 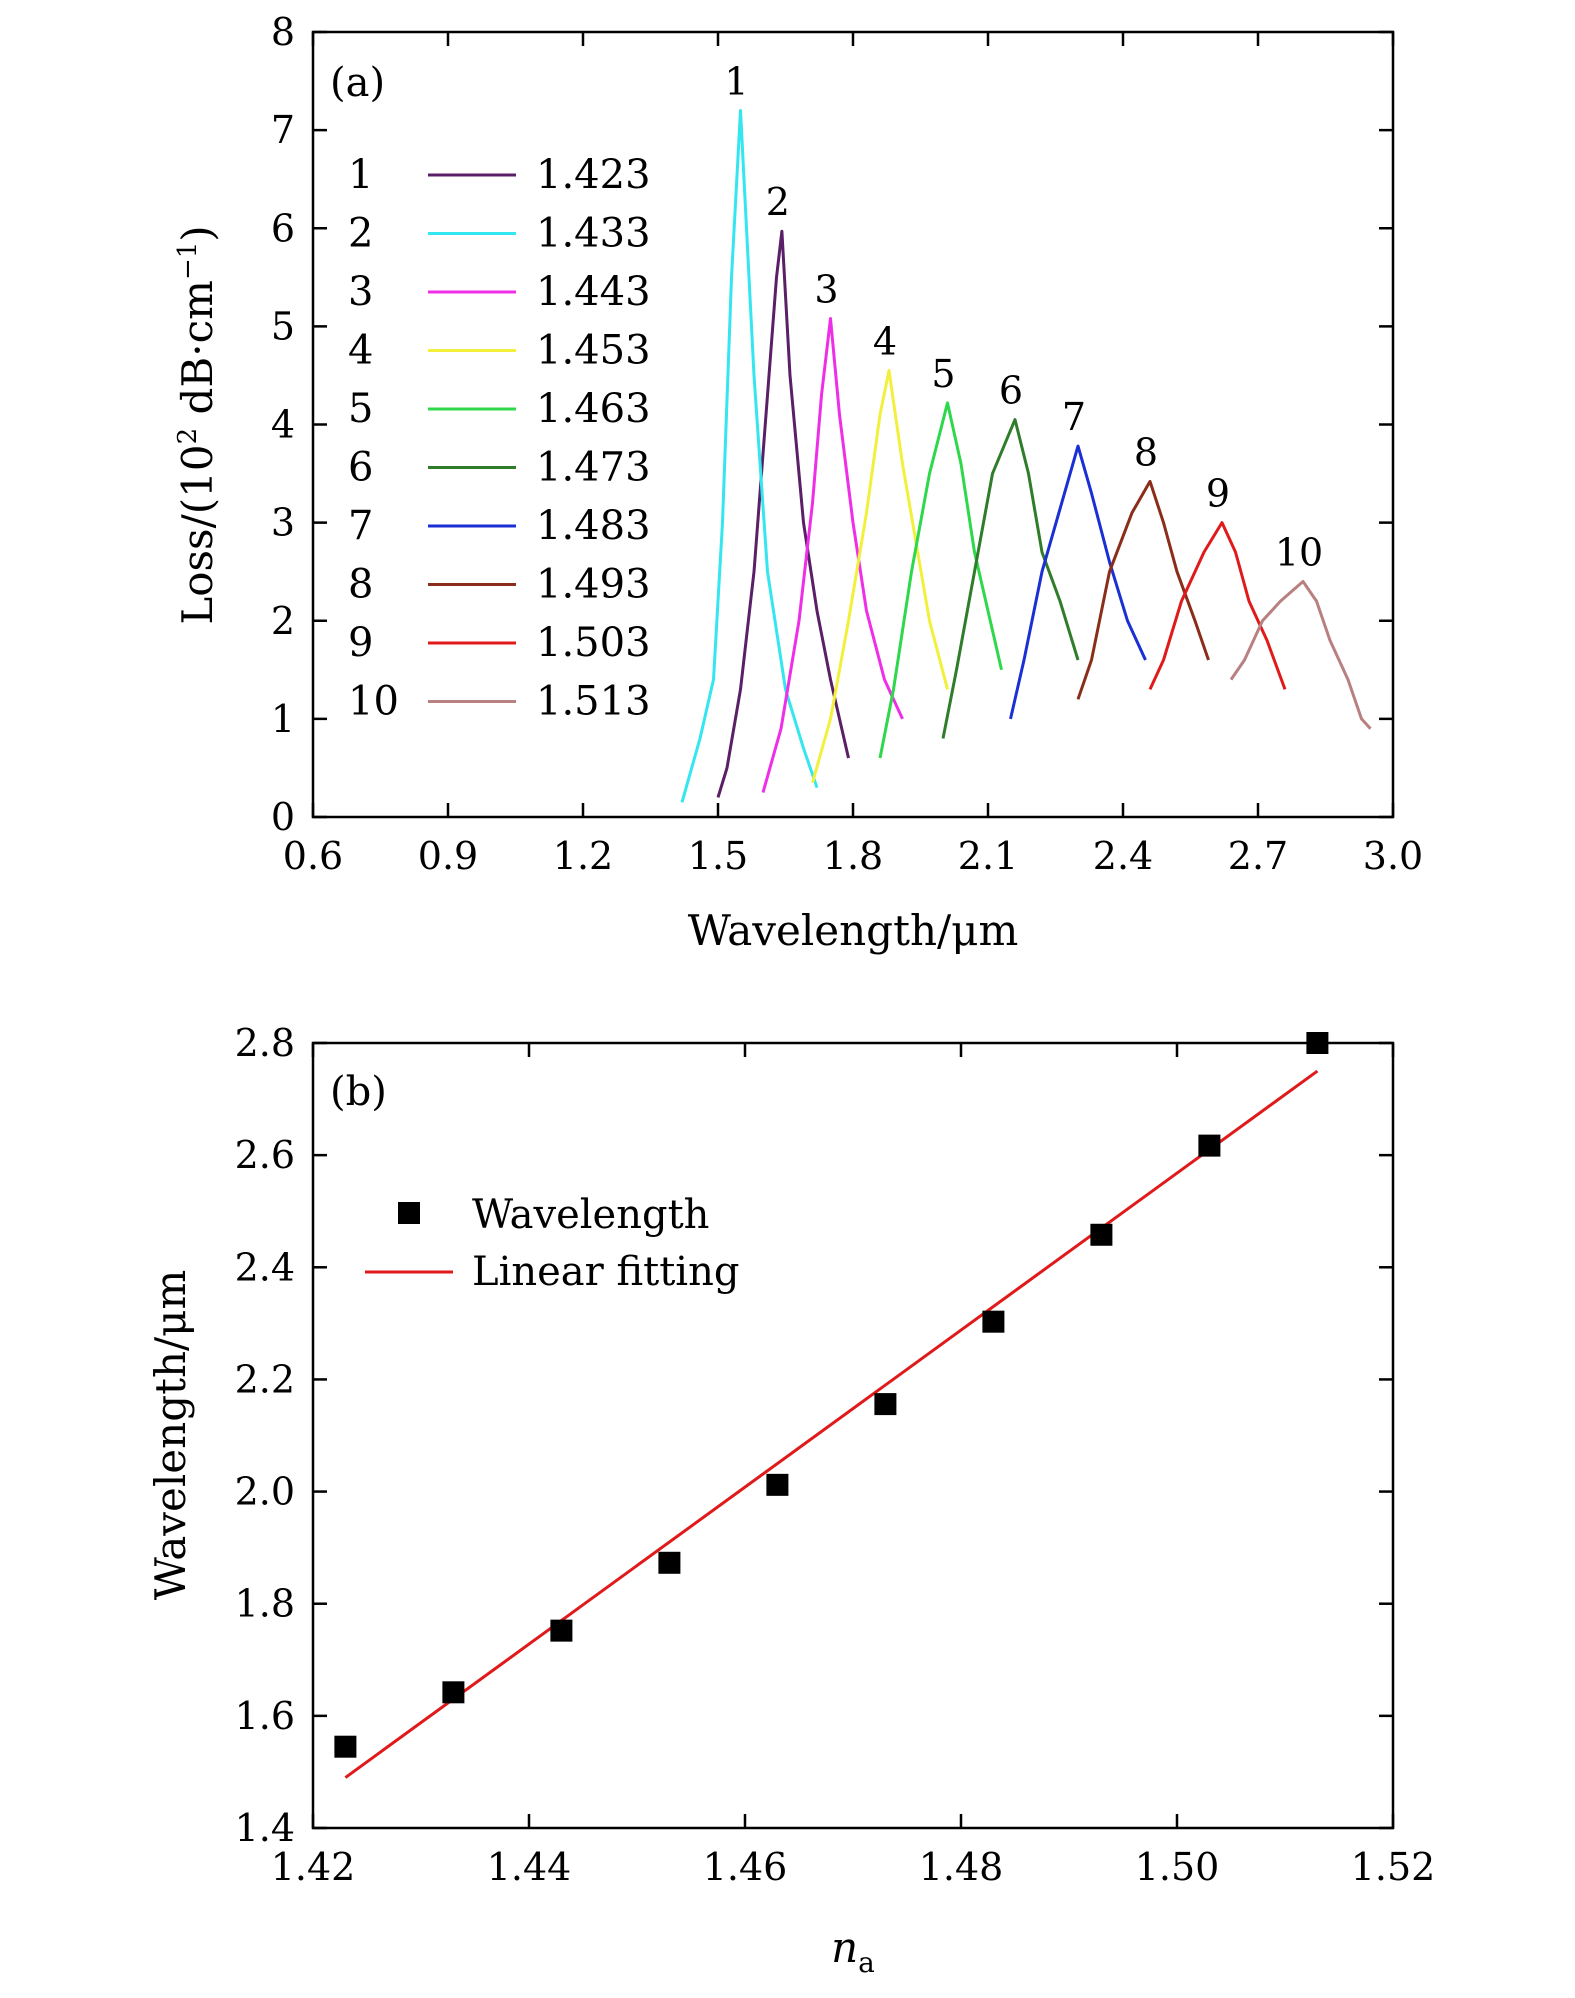 What do you see at coordinates (1393, 856) in the screenshot?
I see `panel-a-x-tick-label: 3.0` at bounding box center [1393, 856].